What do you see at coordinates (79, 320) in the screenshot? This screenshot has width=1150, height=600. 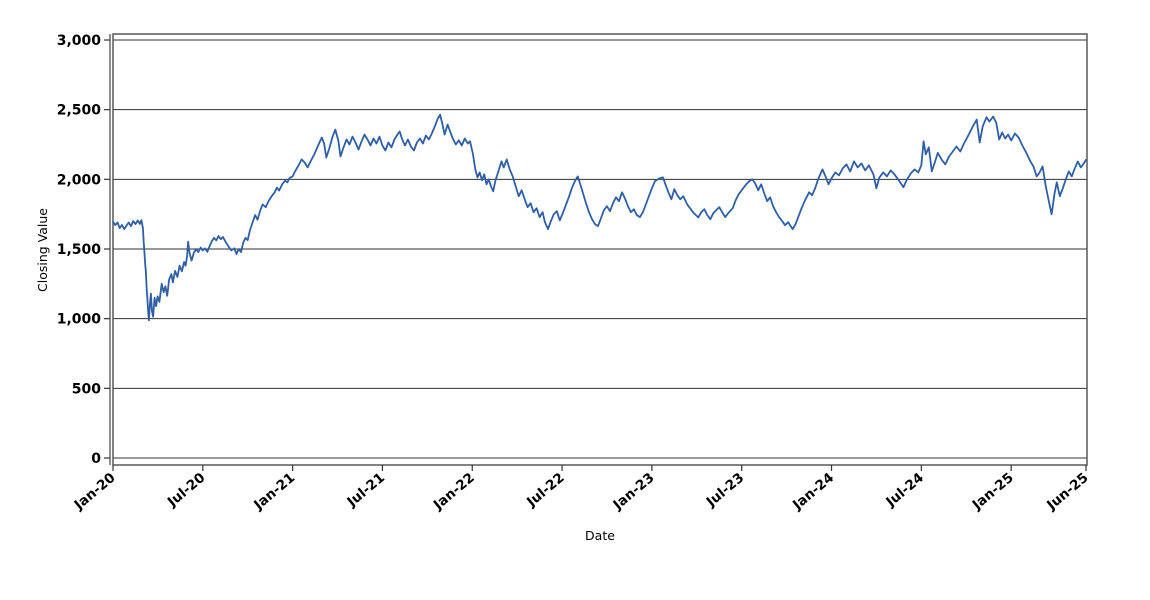 I see `y-tick-label: 1,000` at bounding box center [79, 320].